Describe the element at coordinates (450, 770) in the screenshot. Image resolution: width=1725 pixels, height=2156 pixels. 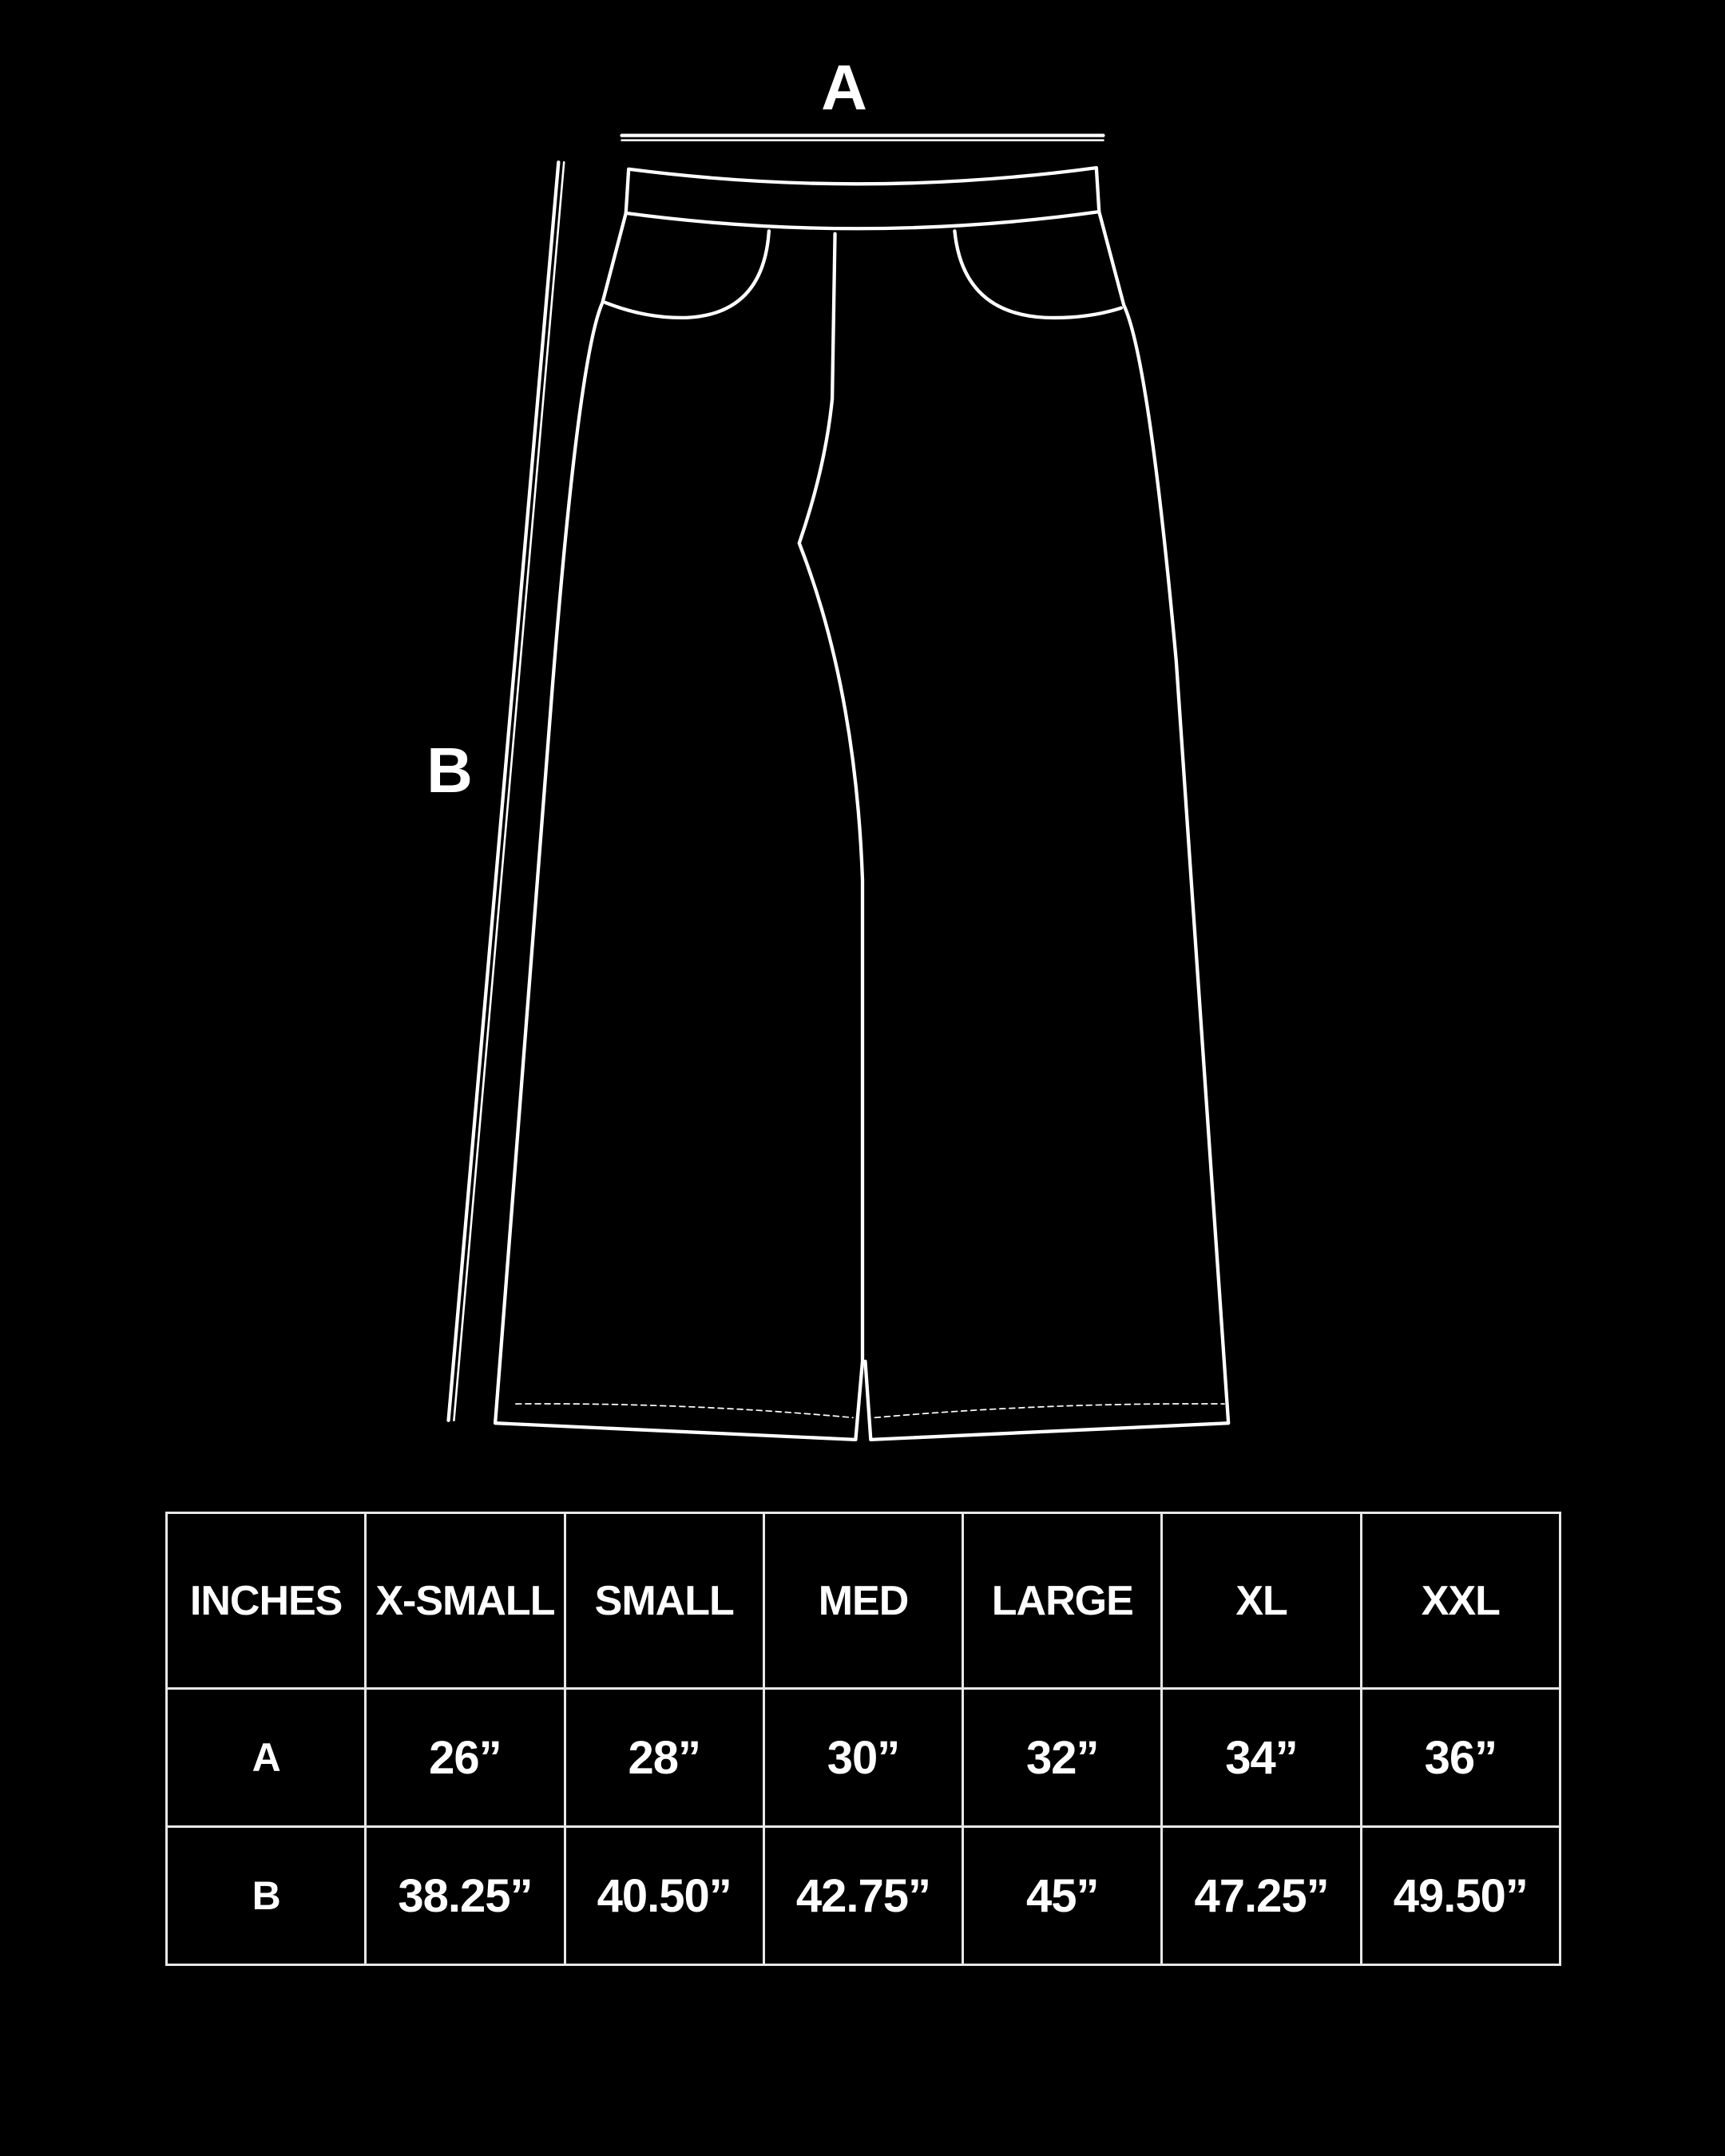
I see `measure-label-b: B` at that location.